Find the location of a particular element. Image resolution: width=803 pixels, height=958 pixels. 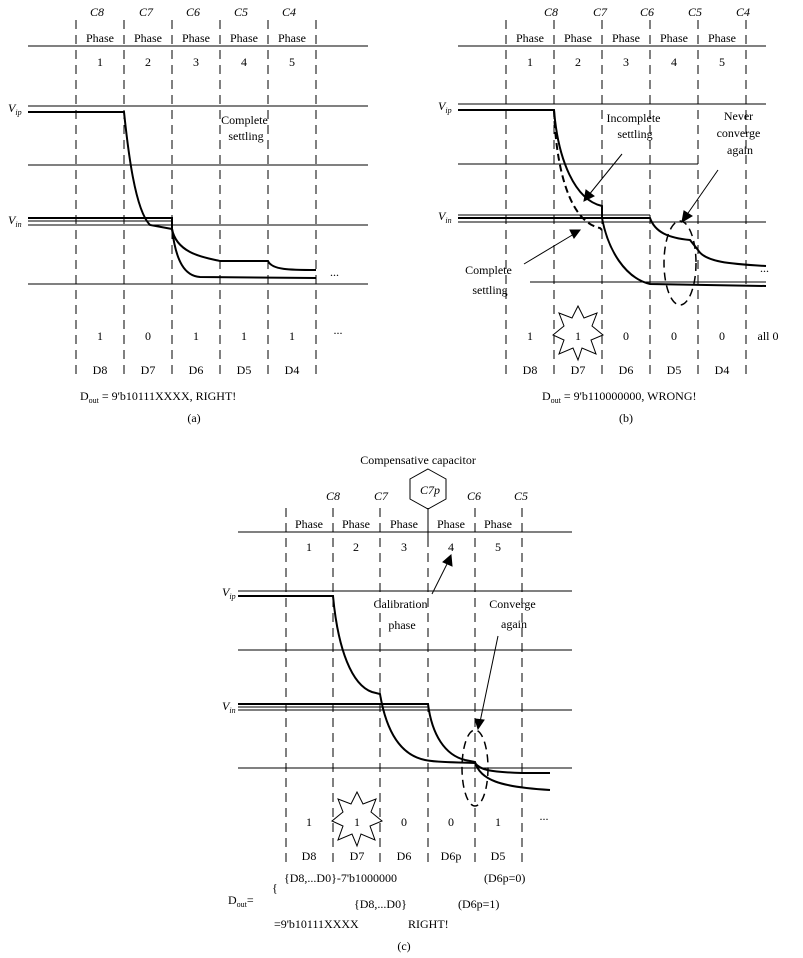

bit-values: 1 1 0 0 0 all 0 is located at coordinates (653, 336).